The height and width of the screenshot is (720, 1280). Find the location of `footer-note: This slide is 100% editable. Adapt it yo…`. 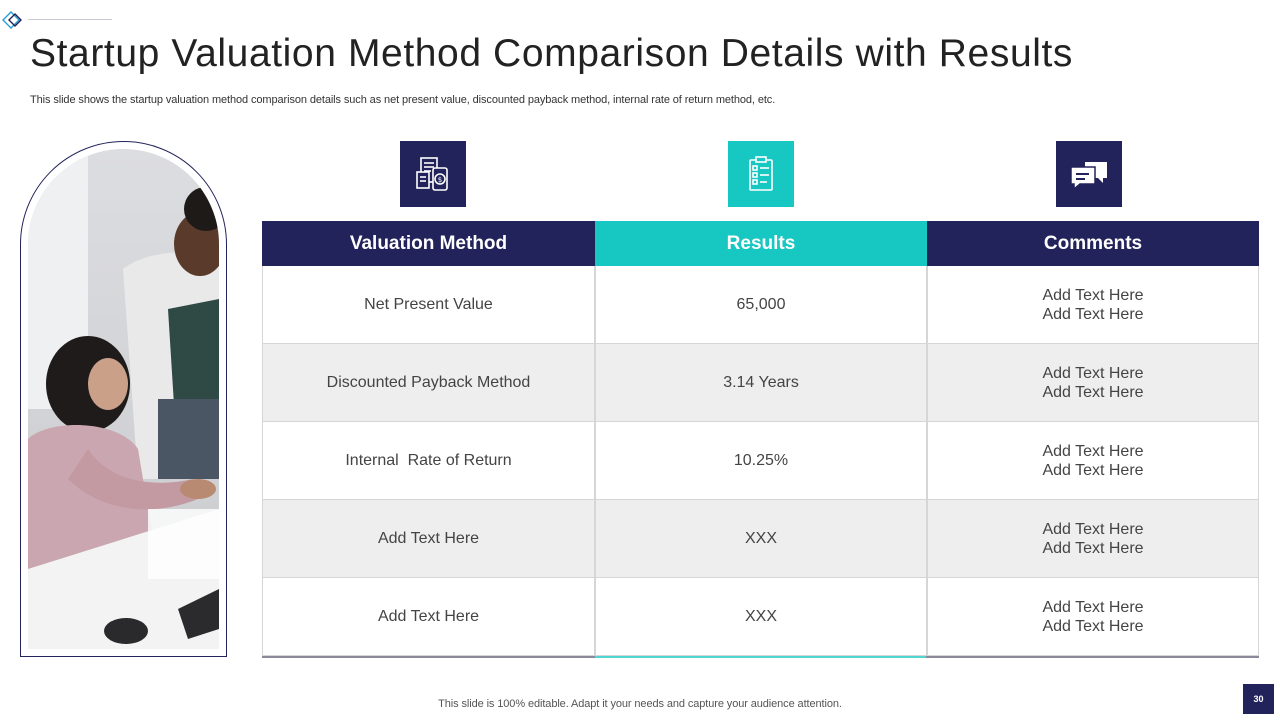

footer-note: This slide is 100% editable. Adapt it yo… is located at coordinates (640, 704).